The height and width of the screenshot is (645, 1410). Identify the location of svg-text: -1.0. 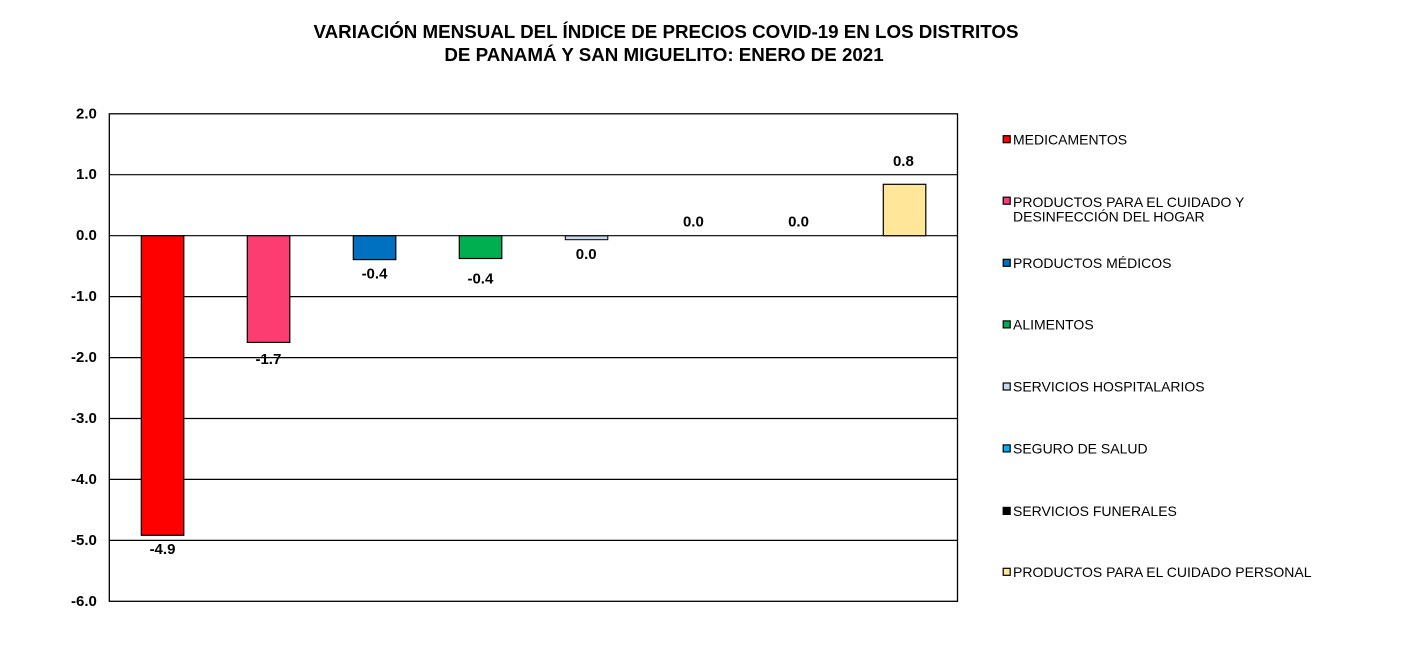
(84, 296).